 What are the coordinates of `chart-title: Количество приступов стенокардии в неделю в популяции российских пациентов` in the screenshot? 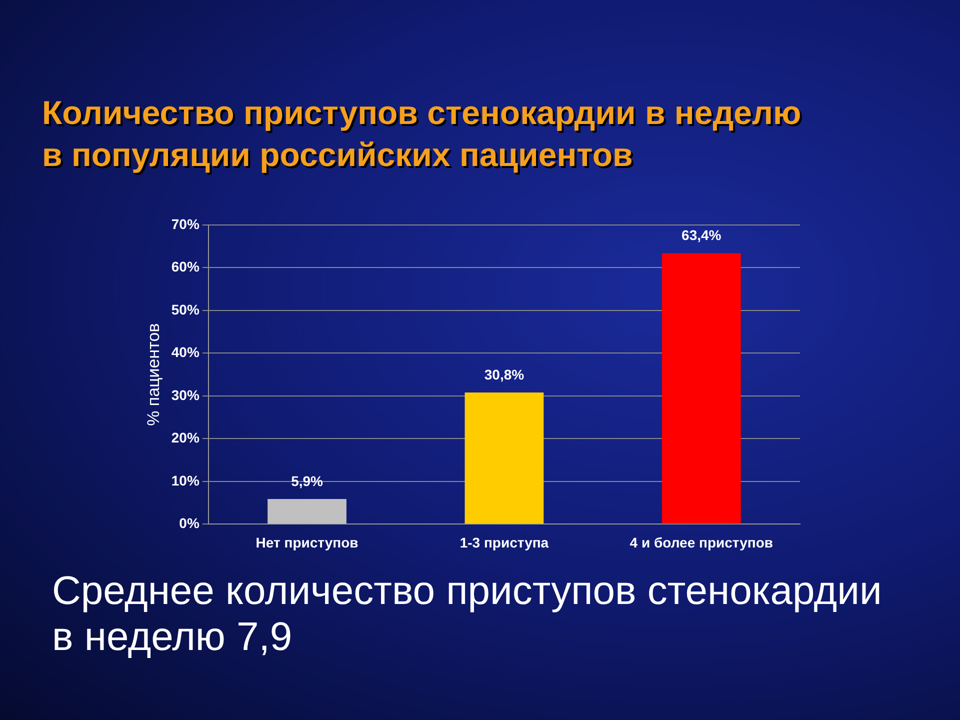 It's located at (422, 134).